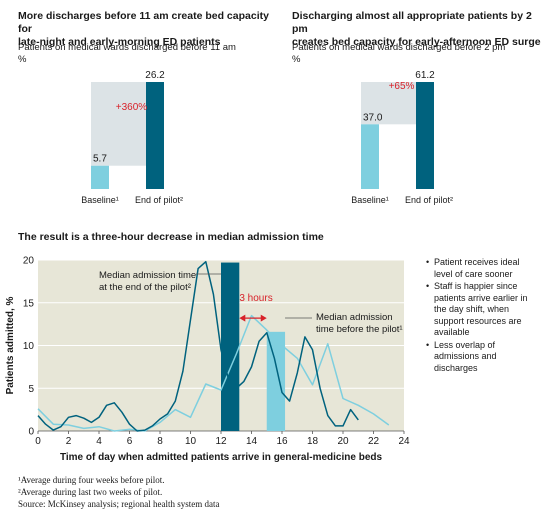  I want to click on median-bar-before-pilot, so click(276, 381).